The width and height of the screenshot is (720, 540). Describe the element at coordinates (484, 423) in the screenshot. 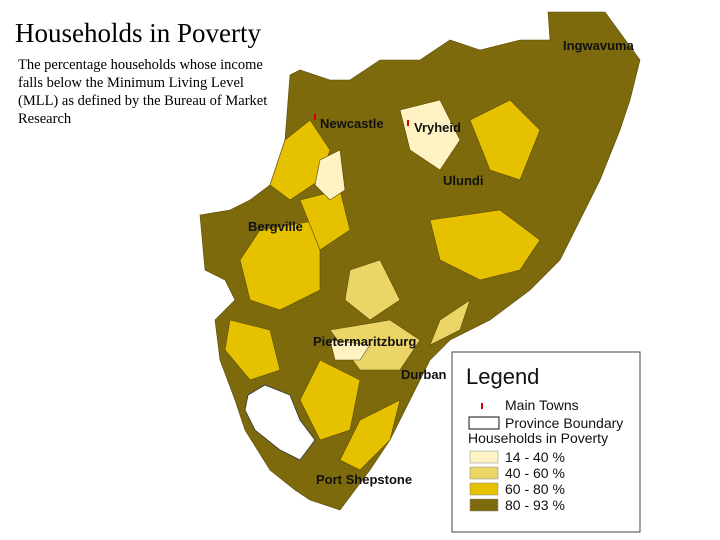

I see `boundary-symbol` at that location.